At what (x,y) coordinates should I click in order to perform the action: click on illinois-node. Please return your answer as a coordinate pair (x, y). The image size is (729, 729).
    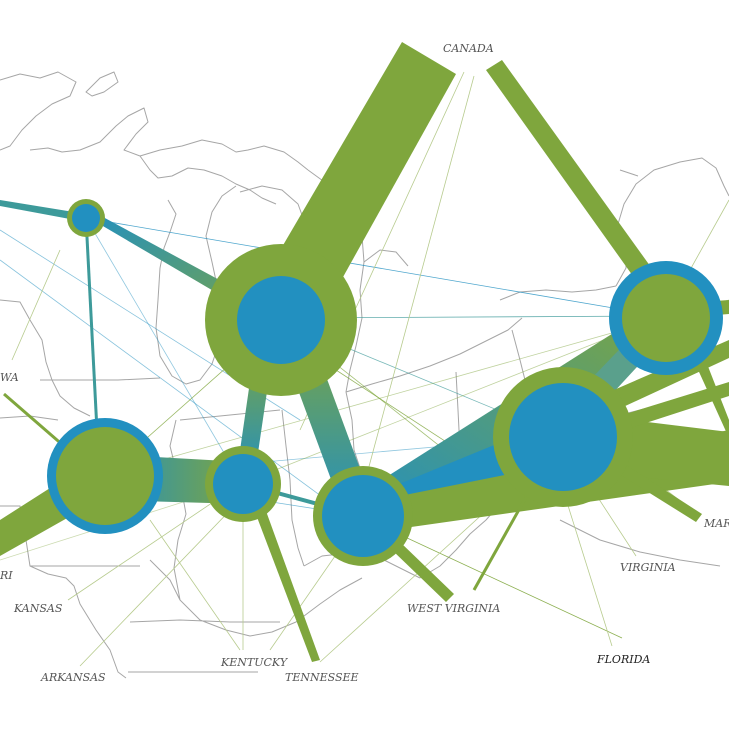
    Looking at the image, I should click on (105, 476).